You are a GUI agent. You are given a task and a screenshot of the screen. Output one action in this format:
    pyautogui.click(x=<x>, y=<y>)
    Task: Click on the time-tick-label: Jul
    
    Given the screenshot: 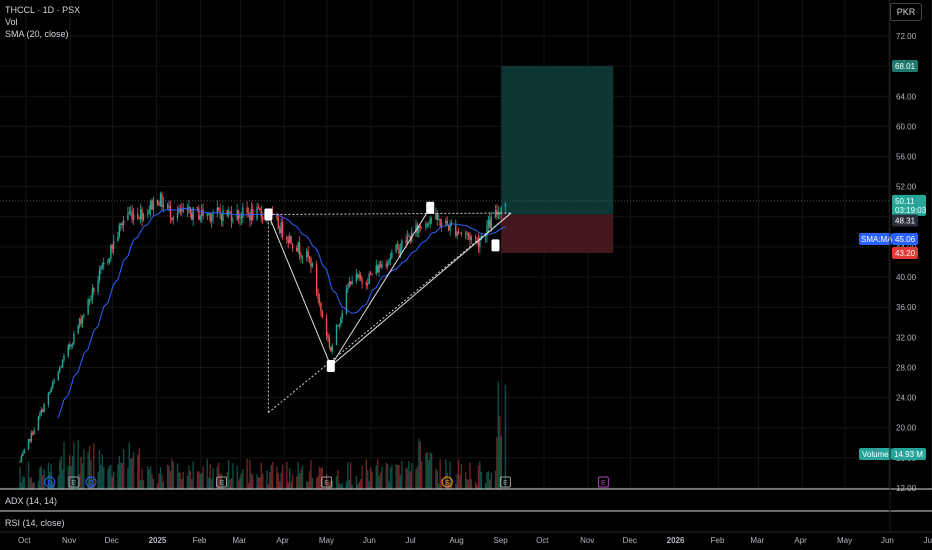 What is the action you would take?
    pyautogui.click(x=928, y=540)
    